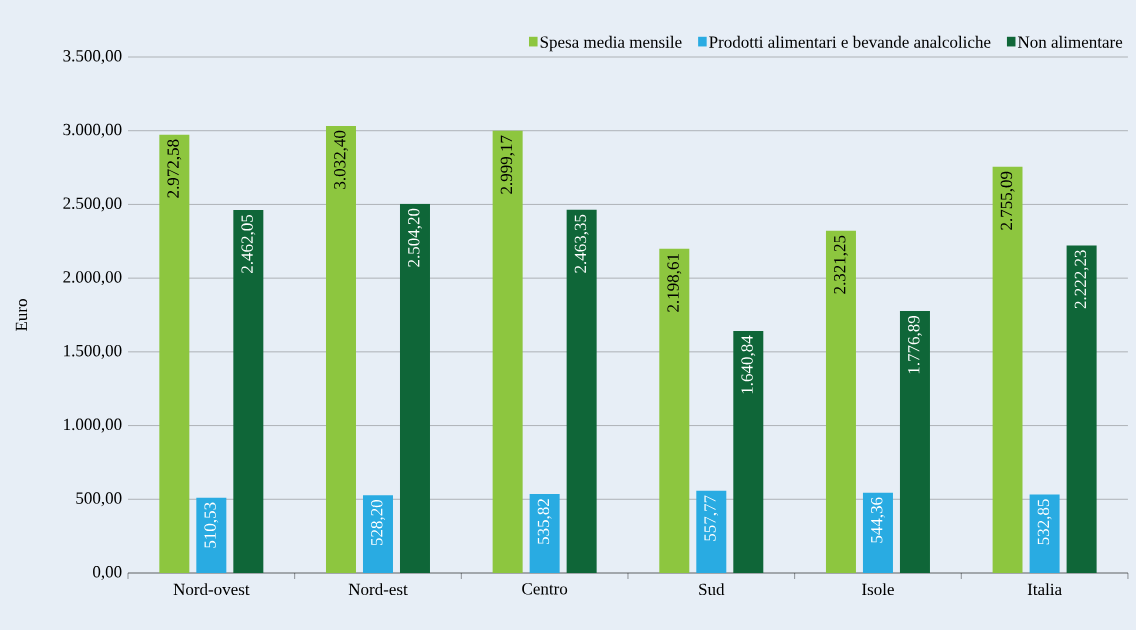 Image resolution: width=1136 pixels, height=630 pixels. What do you see at coordinates (545, 589) in the screenshot?
I see `x-tick-label: Centro` at bounding box center [545, 589].